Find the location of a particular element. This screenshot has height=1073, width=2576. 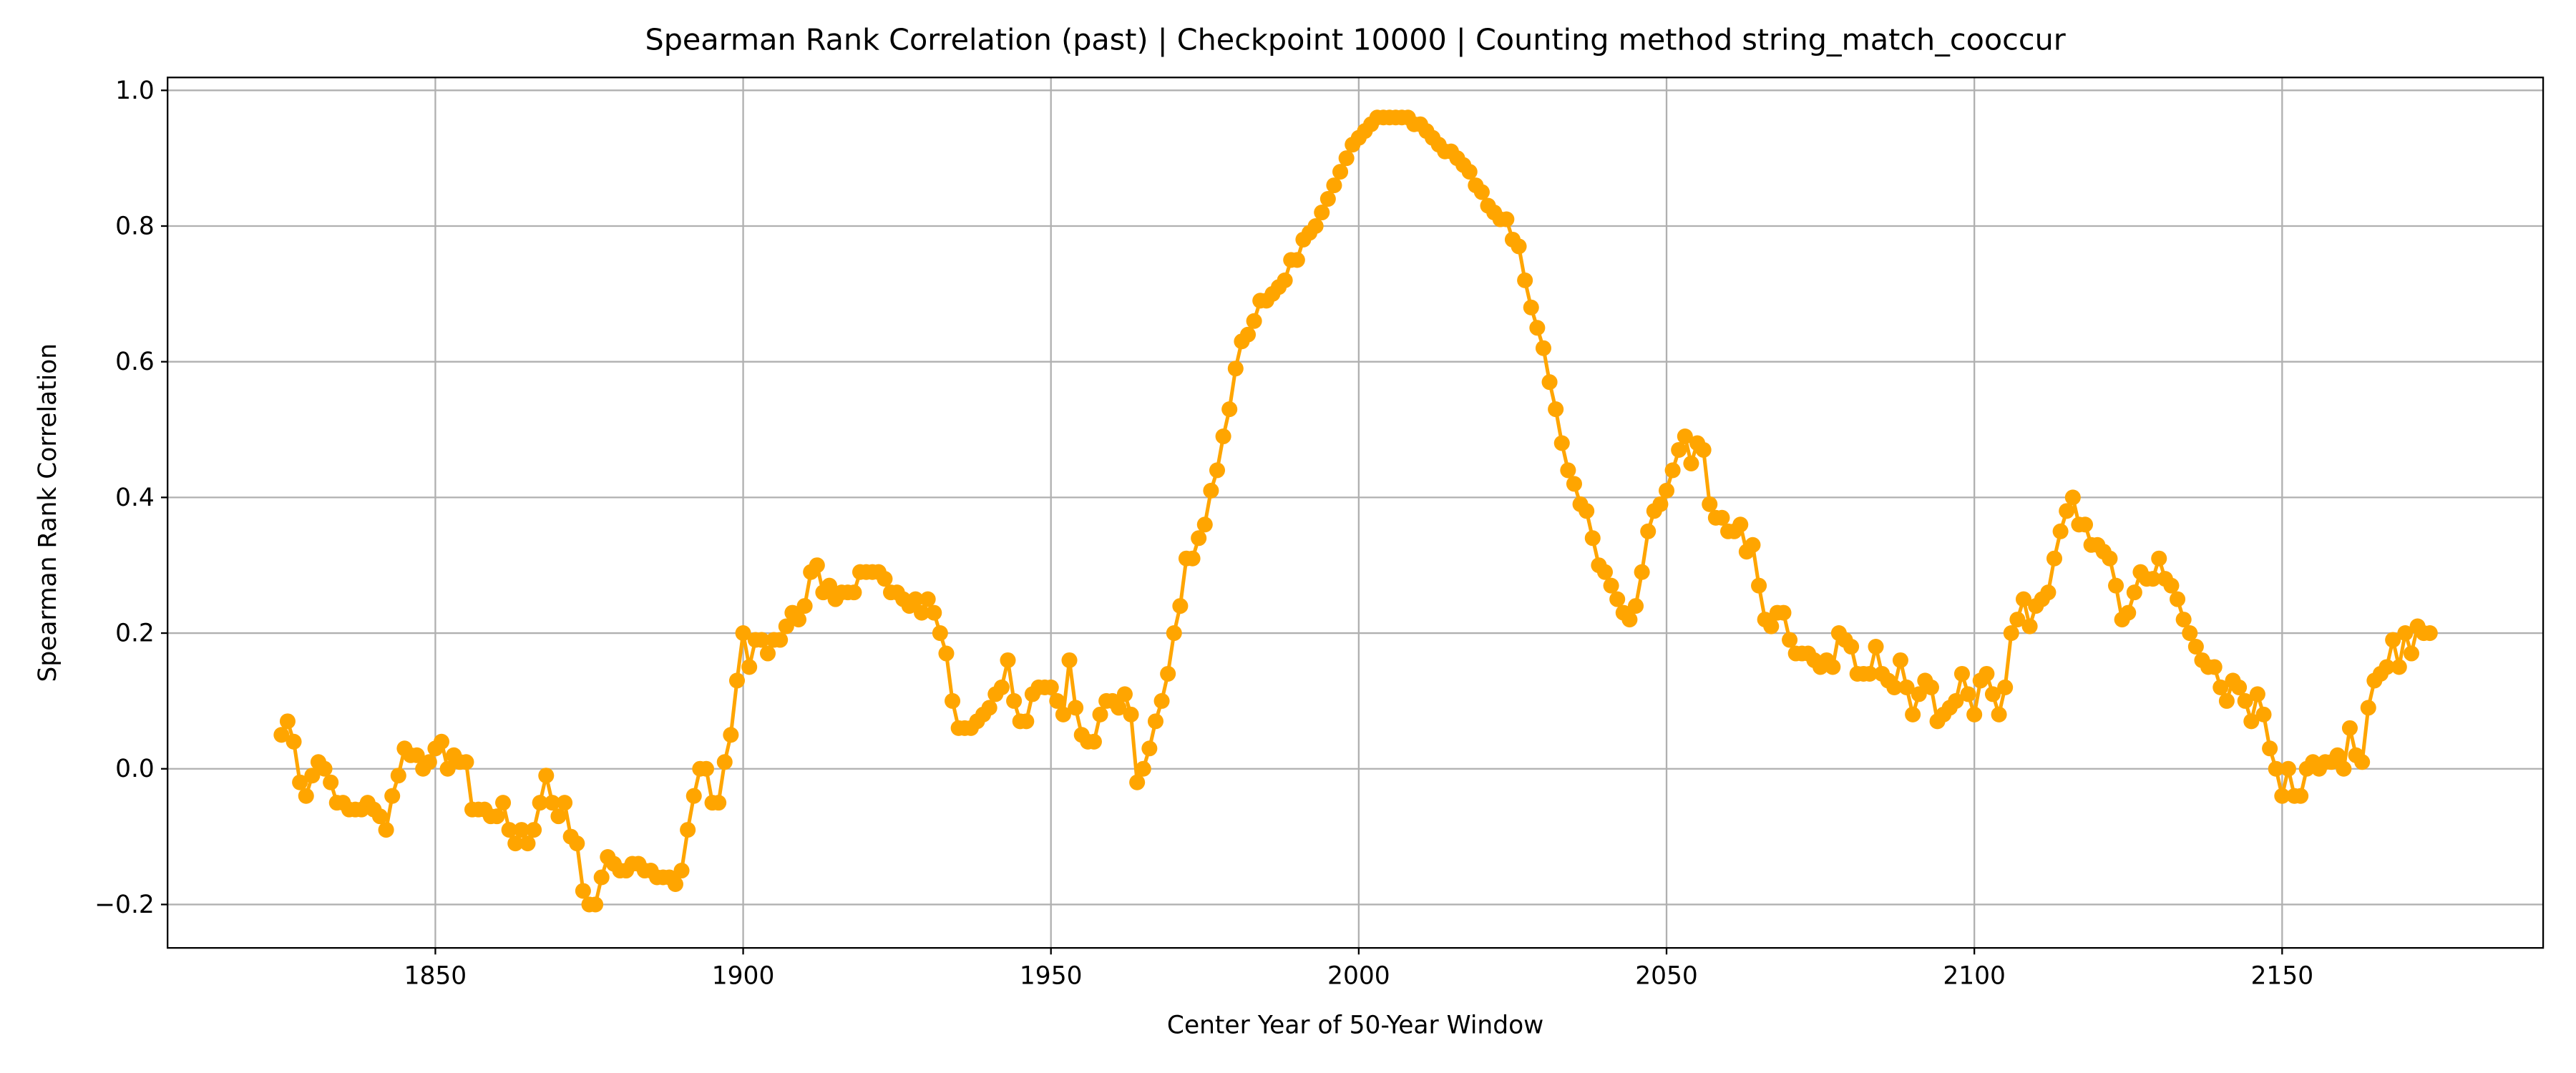

y-tick-label: 0.6 is located at coordinates (135, 362).